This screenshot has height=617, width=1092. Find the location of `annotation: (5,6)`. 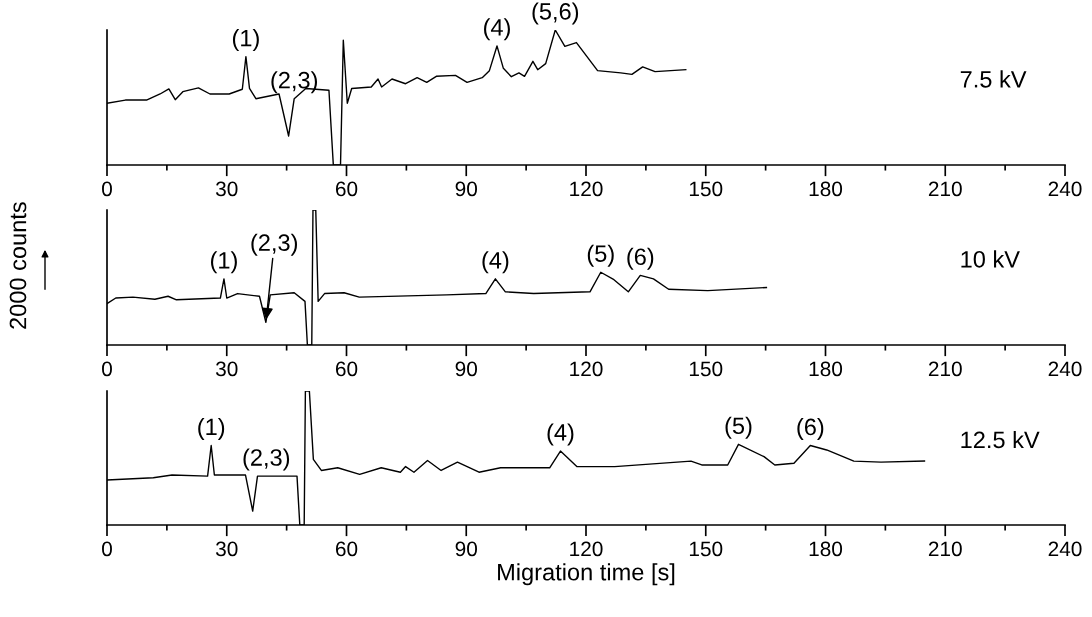

annotation: (5,6) is located at coordinates (555, 13).